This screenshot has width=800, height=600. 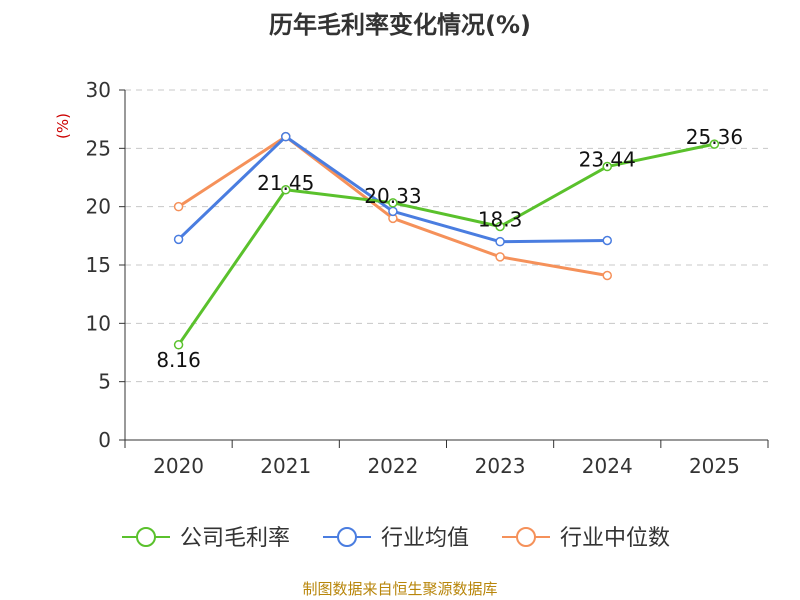 I want to click on y-tick-label: 20, so click(x=98, y=207).